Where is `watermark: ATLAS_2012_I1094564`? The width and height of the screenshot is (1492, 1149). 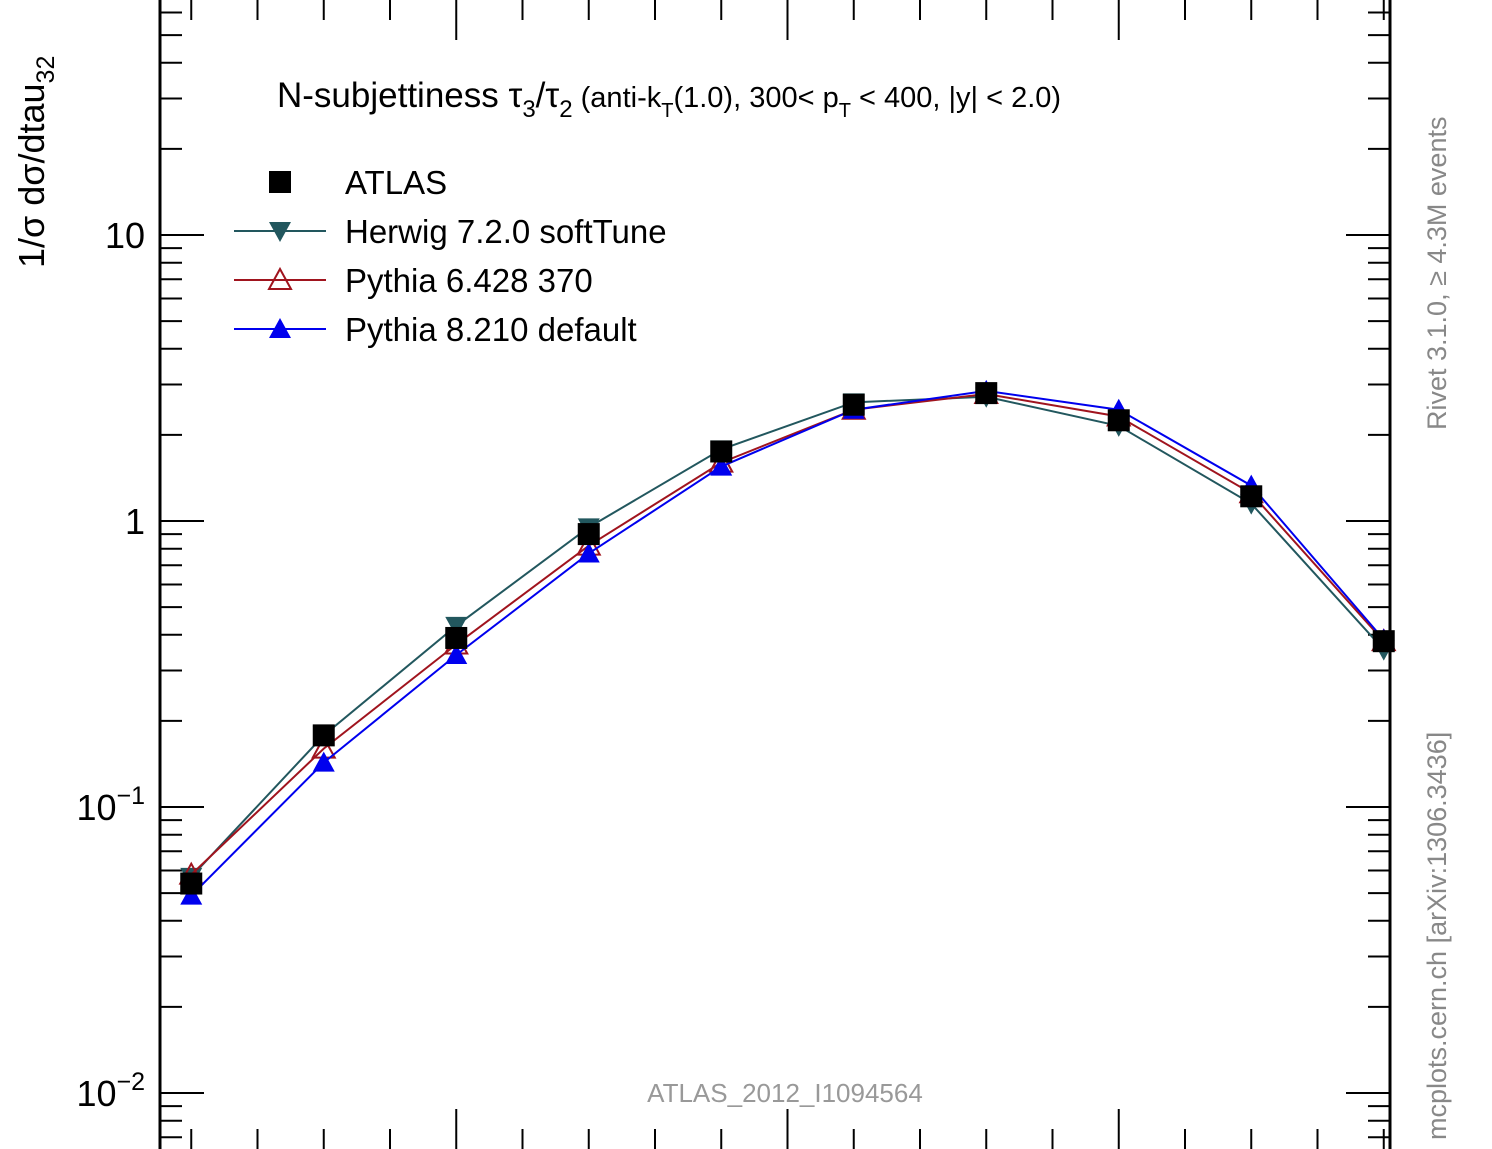 watermark: ATLAS_2012_I1094564 is located at coordinates (785, 1093).